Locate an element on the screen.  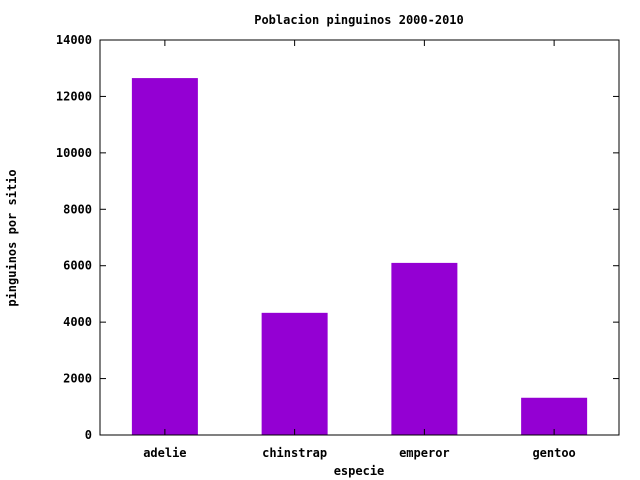
y-tick-label-8000: 8000 is located at coordinates (77, 209).